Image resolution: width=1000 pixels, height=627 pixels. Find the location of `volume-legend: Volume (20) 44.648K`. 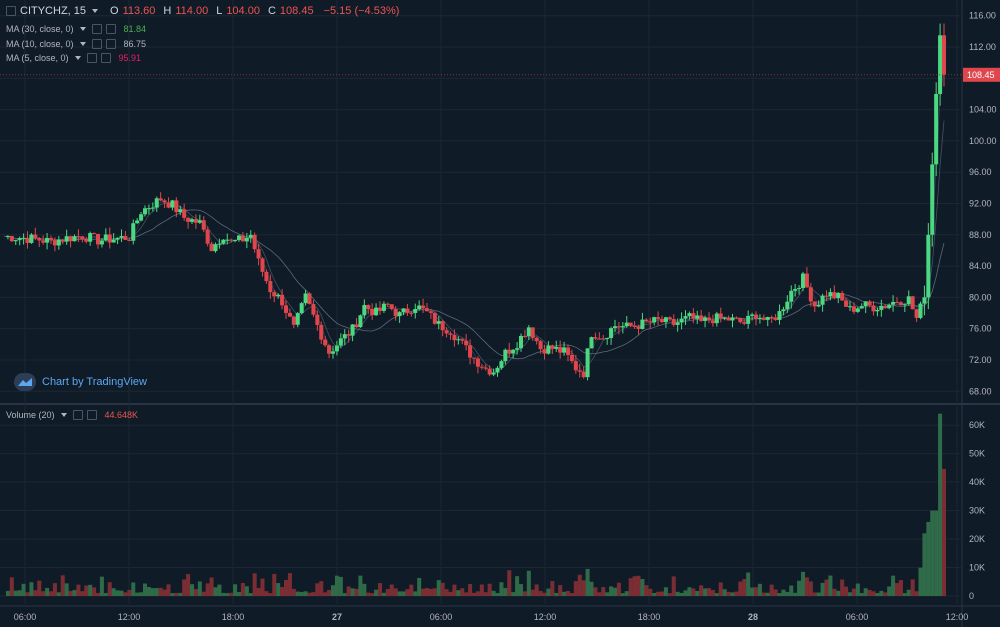

volume-legend: Volume (20) 44.648K is located at coordinates (72, 415).